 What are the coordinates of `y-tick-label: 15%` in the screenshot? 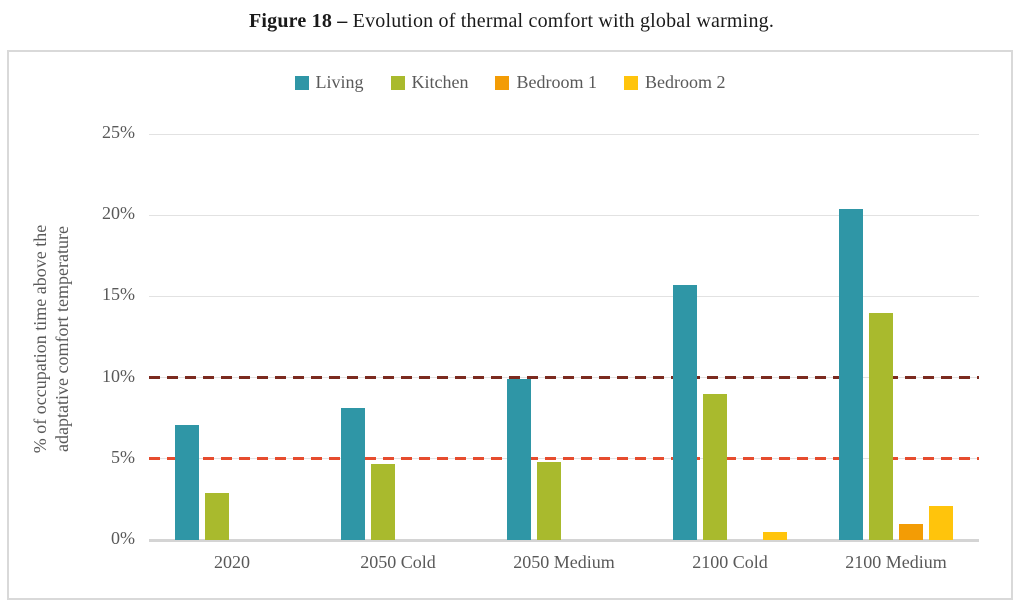 It's located at (118, 294).